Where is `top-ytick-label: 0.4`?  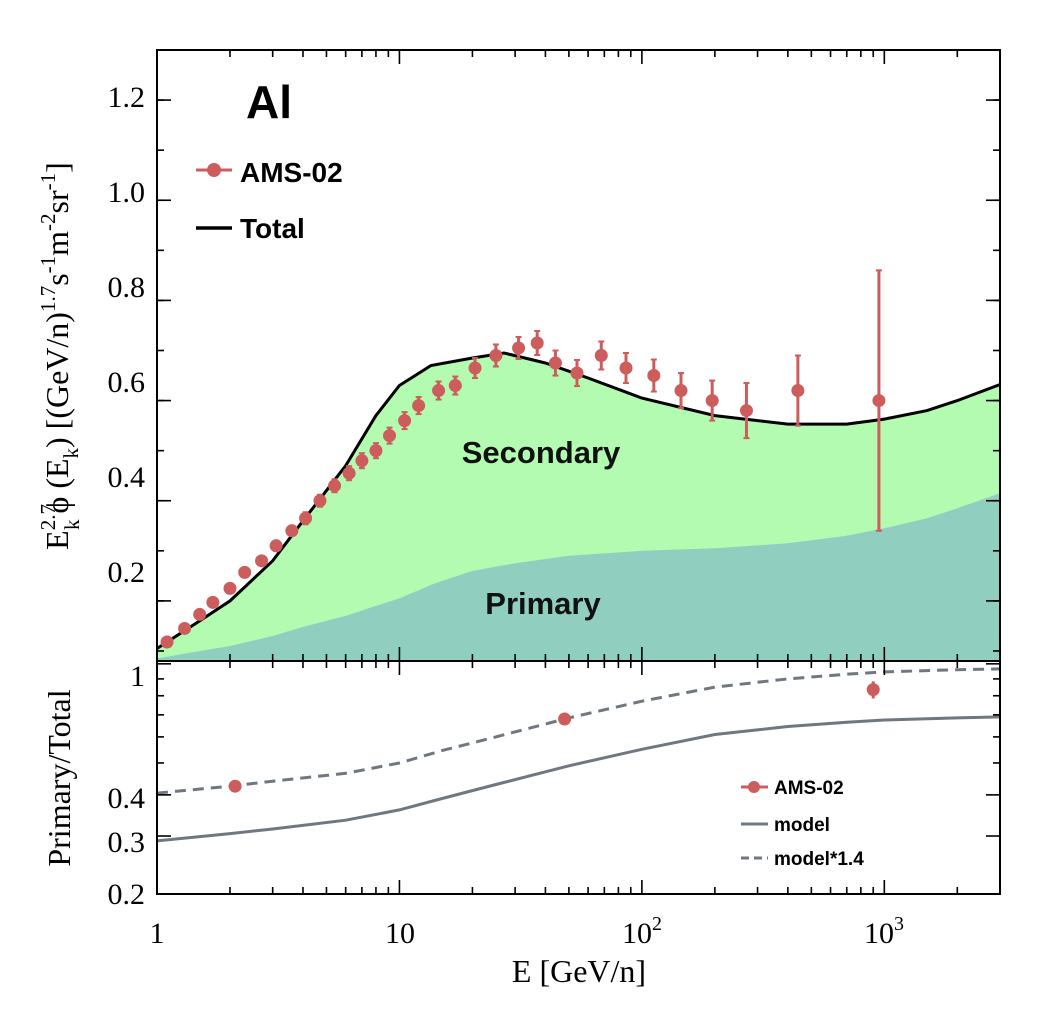
top-ytick-label: 0.4 is located at coordinates (127, 477).